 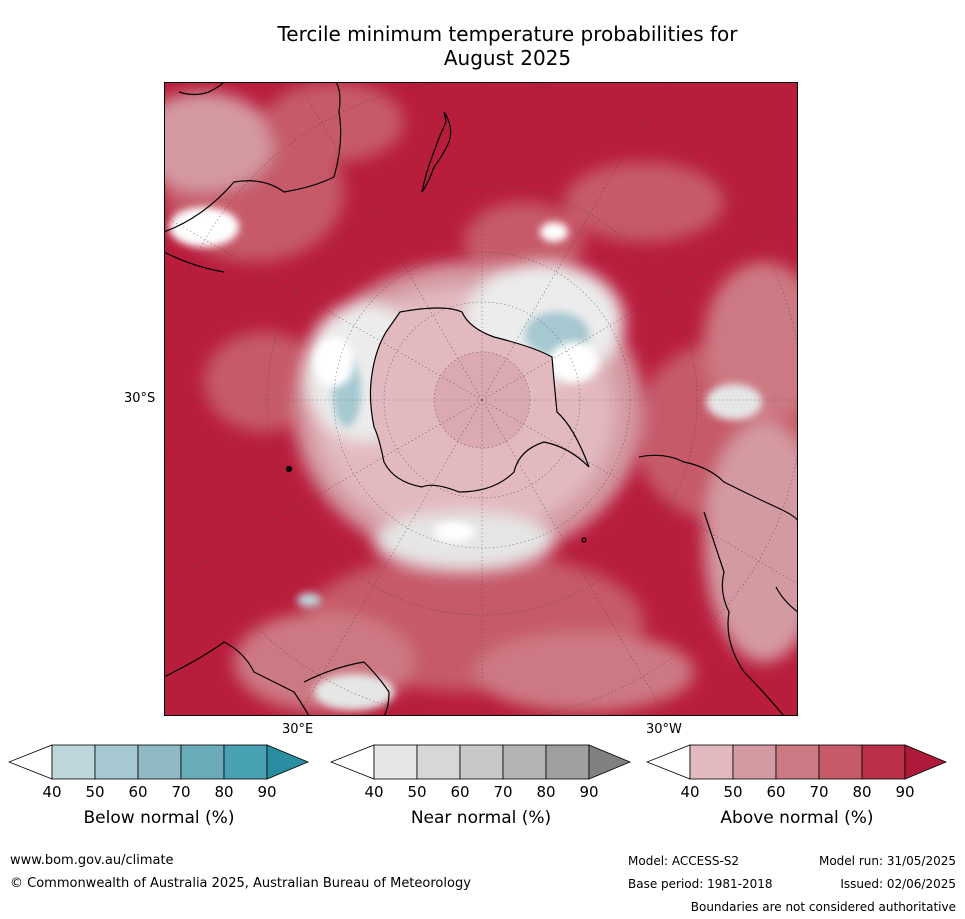 What do you see at coordinates (481, 818) in the screenshot?
I see `near-normal-title: Near normal (%)` at bounding box center [481, 818].